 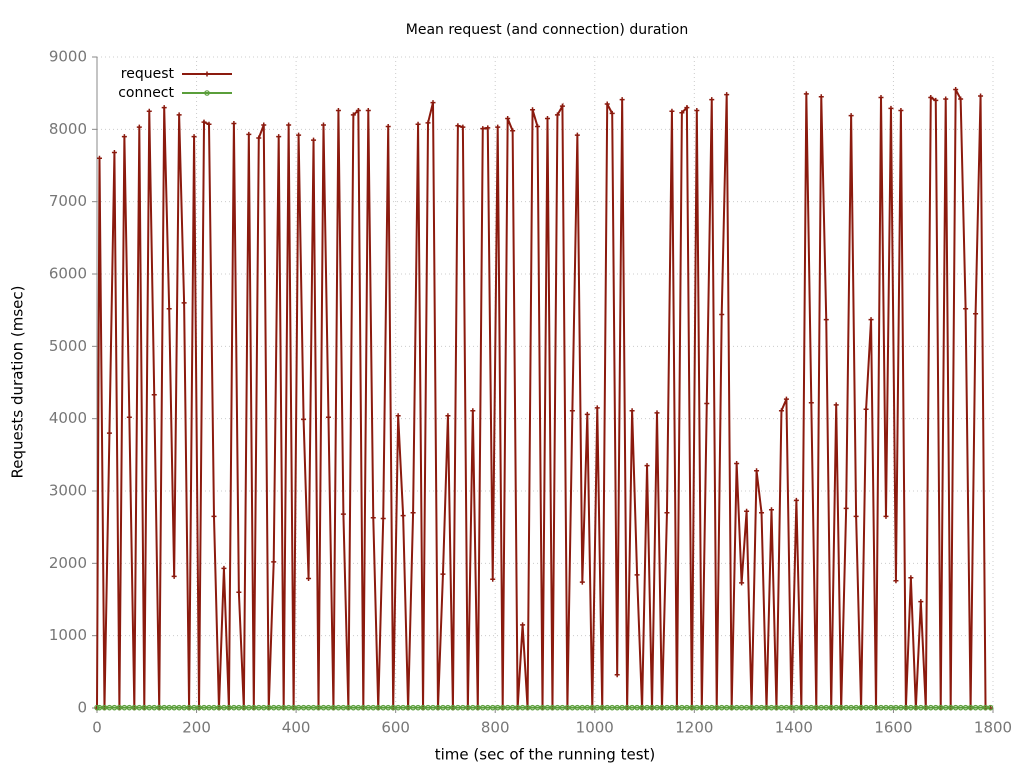 I want to click on y-tick-label: 2000, so click(x=68, y=563).